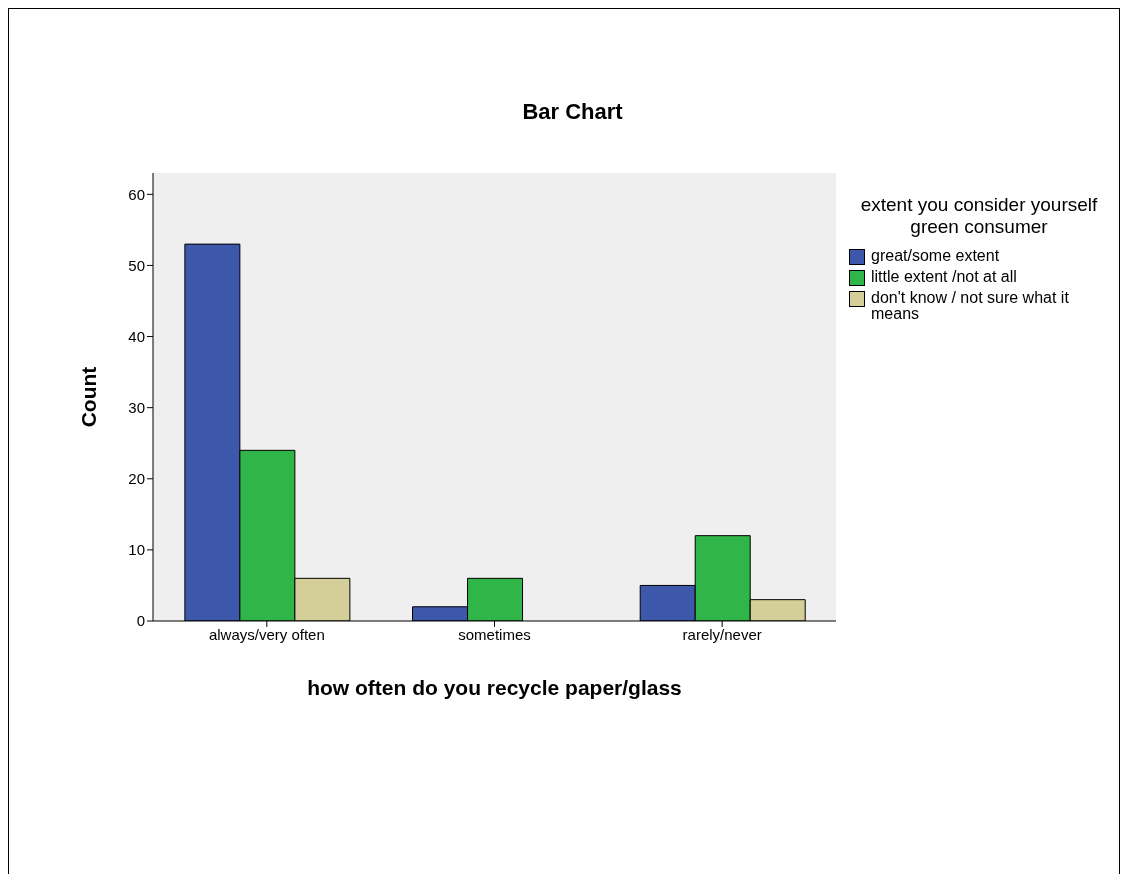  Describe the element at coordinates (944, 276) in the screenshot. I see `legend-label: little extent /not at all` at that location.